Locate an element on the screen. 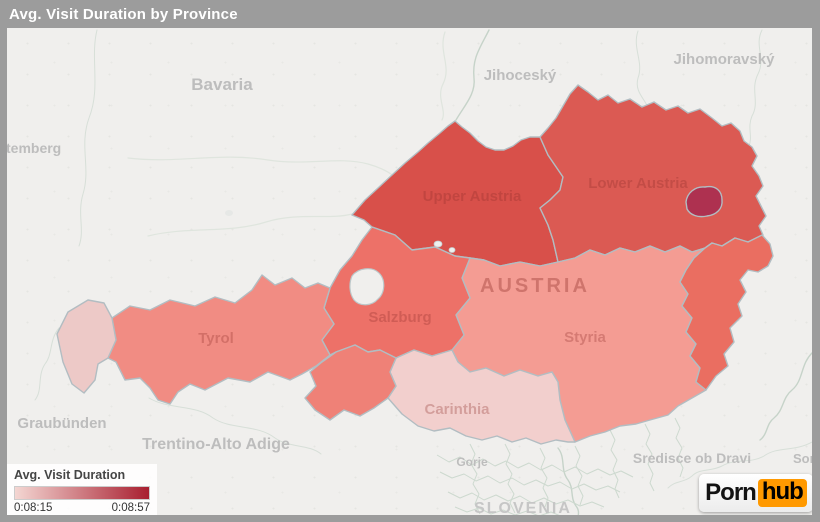 The height and width of the screenshot is (522, 820). region-vienna is located at coordinates (704, 201).